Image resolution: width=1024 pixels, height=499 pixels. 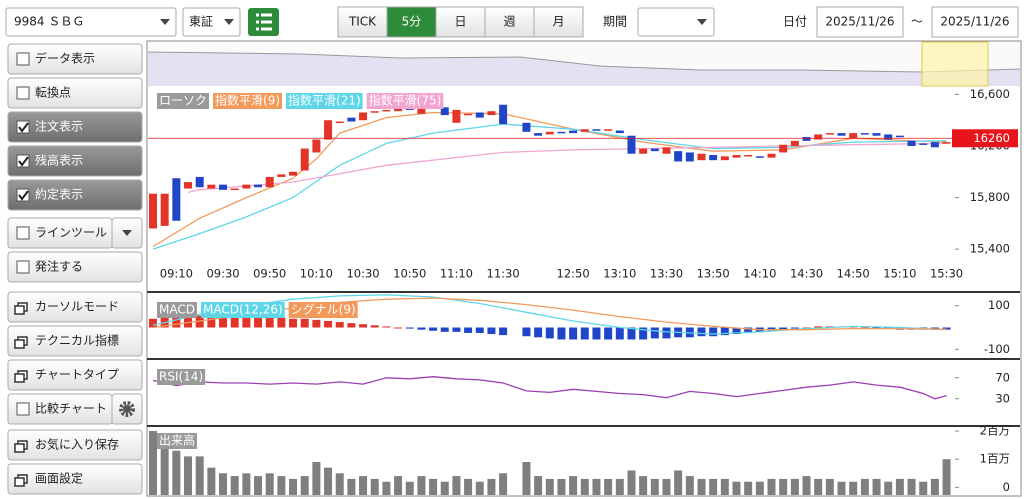 I want to click on interval-label: 日, so click(x=460, y=22).